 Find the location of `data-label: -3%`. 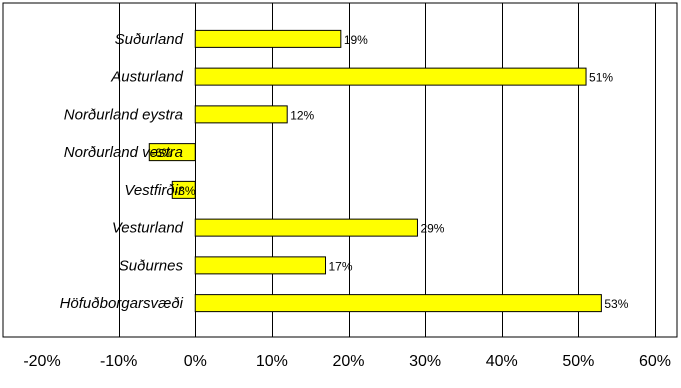

data-label: -3% is located at coordinates (185, 191).